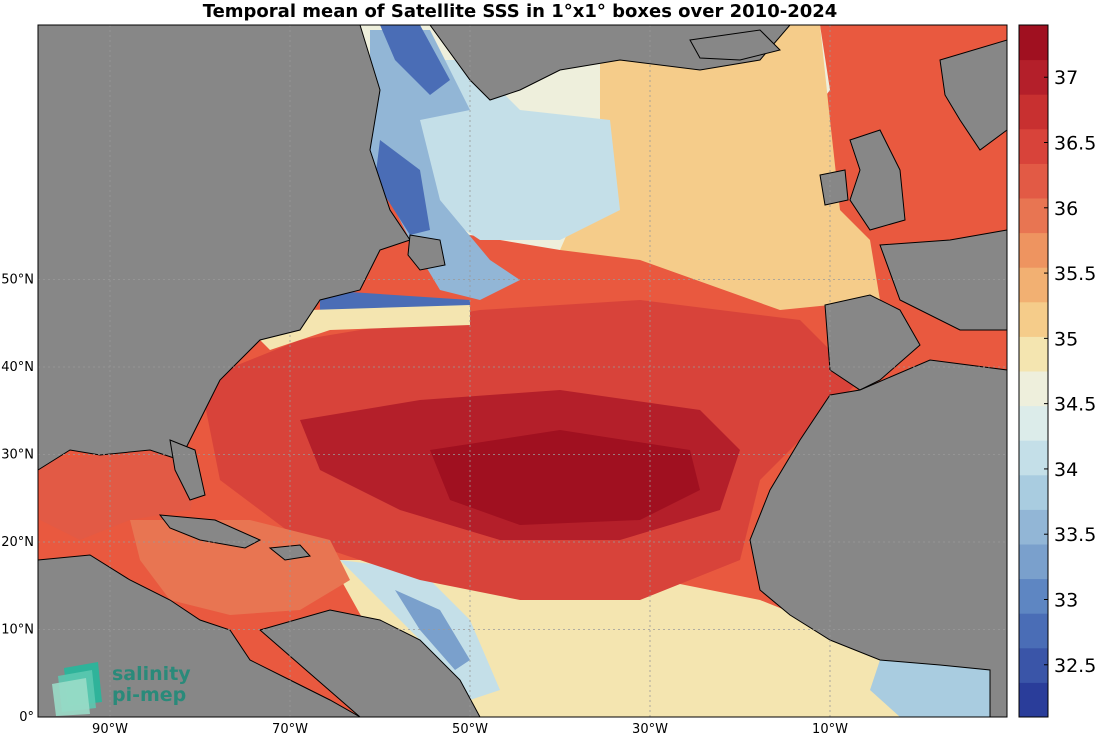 The width and height of the screenshot is (1095, 737). Describe the element at coordinates (565, 477) in the screenshot. I see `subtropical-max` at that location.